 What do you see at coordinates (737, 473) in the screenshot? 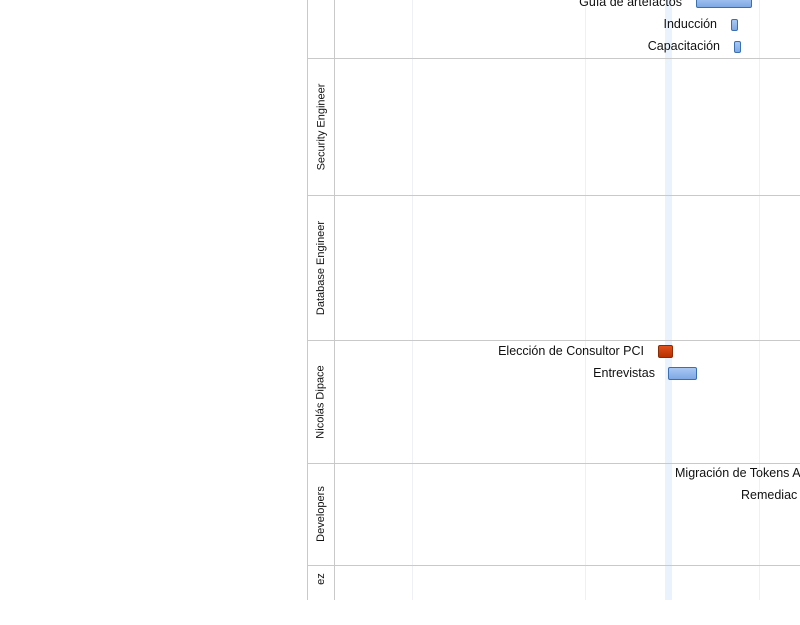
I see `task-label-migracion-de-tokens: Migración de Tokens A` at bounding box center [737, 473].